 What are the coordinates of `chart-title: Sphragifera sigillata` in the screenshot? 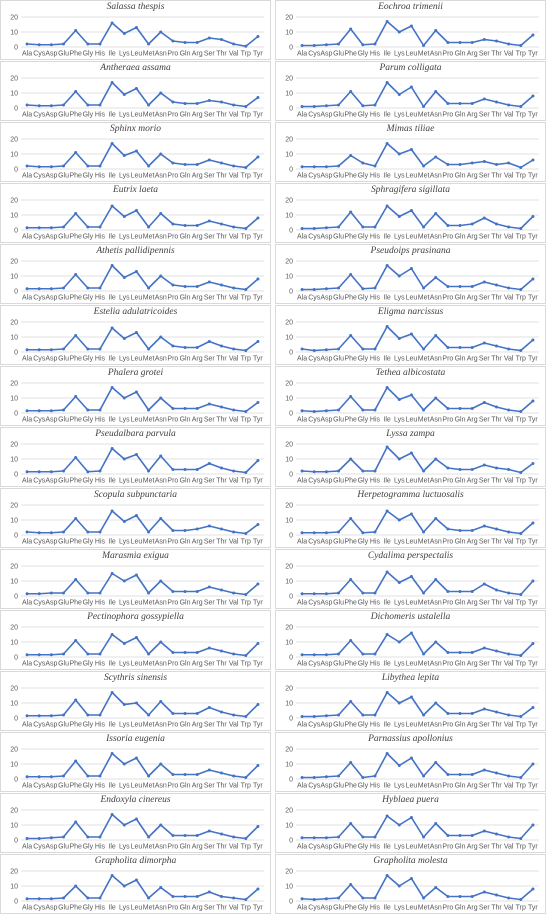 It's located at (410, 190).